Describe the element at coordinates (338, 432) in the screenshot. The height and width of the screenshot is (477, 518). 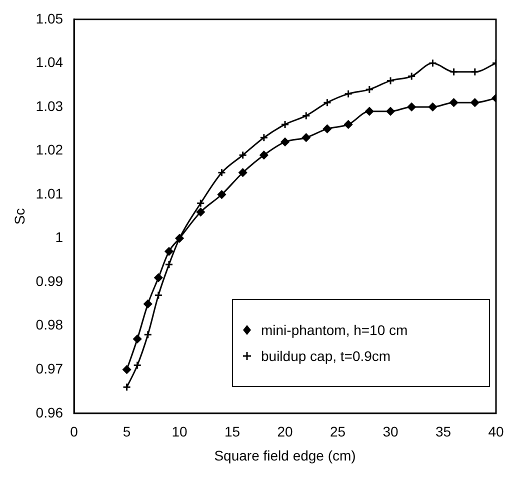
I see `x-tick-label: 25` at that location.